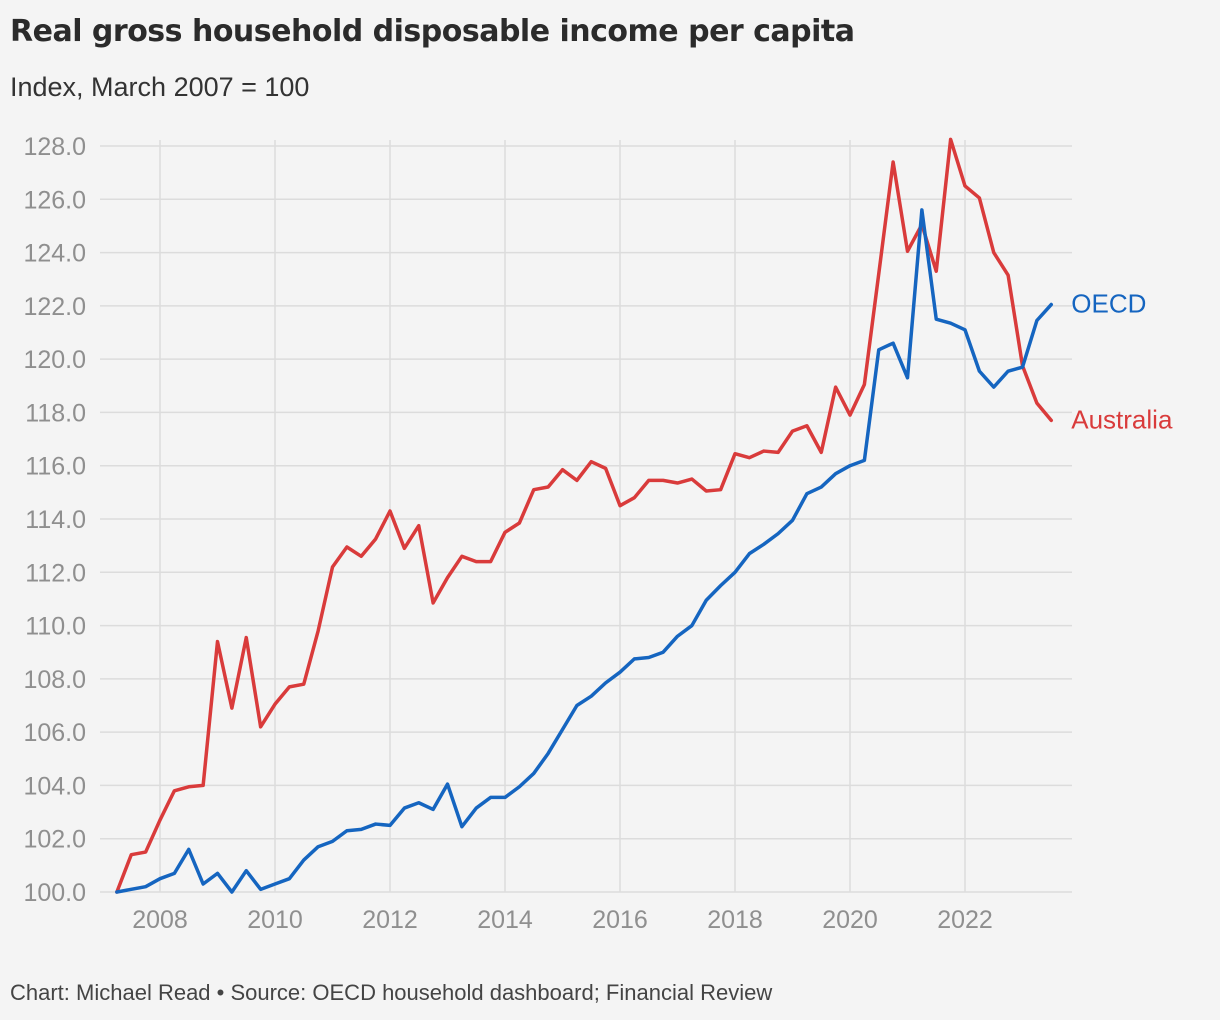 This screenshot has height=1020, width=1220. What do you see at coordinates (54, 786) in the screenshot?
I see `y-tick-label: 104.0` at bounding box center [54, 786].